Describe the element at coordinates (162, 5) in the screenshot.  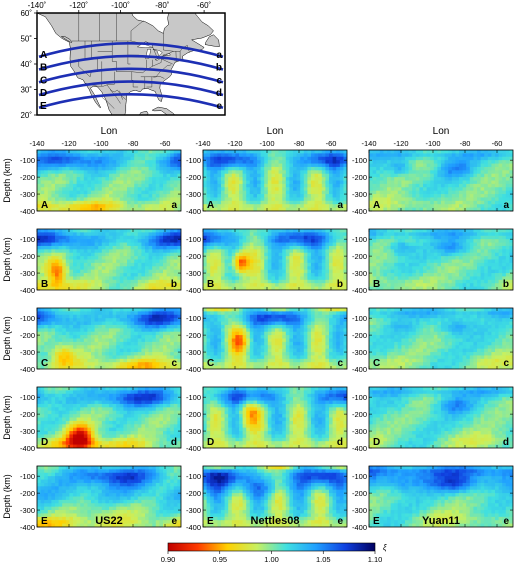
I see `map-lon-label: -80˚` at that location.